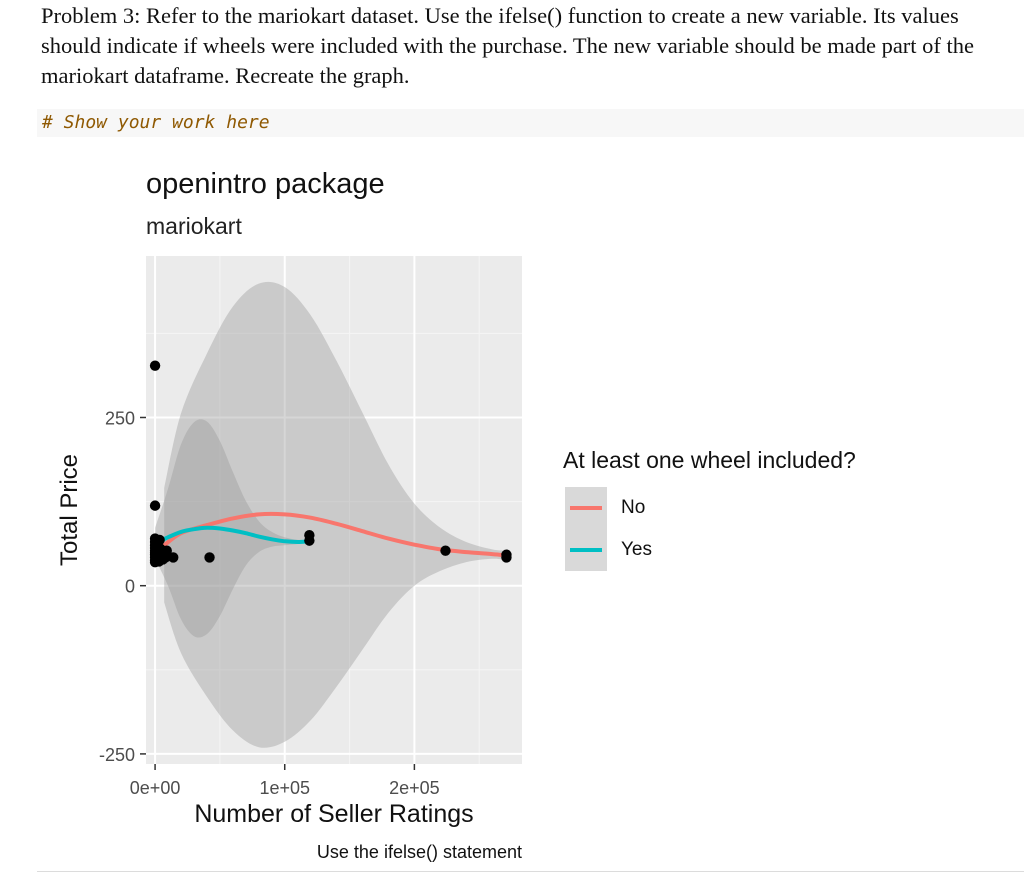 This screenshot has width=1024, height=875. I want to click on data-points, so click(330, 464).